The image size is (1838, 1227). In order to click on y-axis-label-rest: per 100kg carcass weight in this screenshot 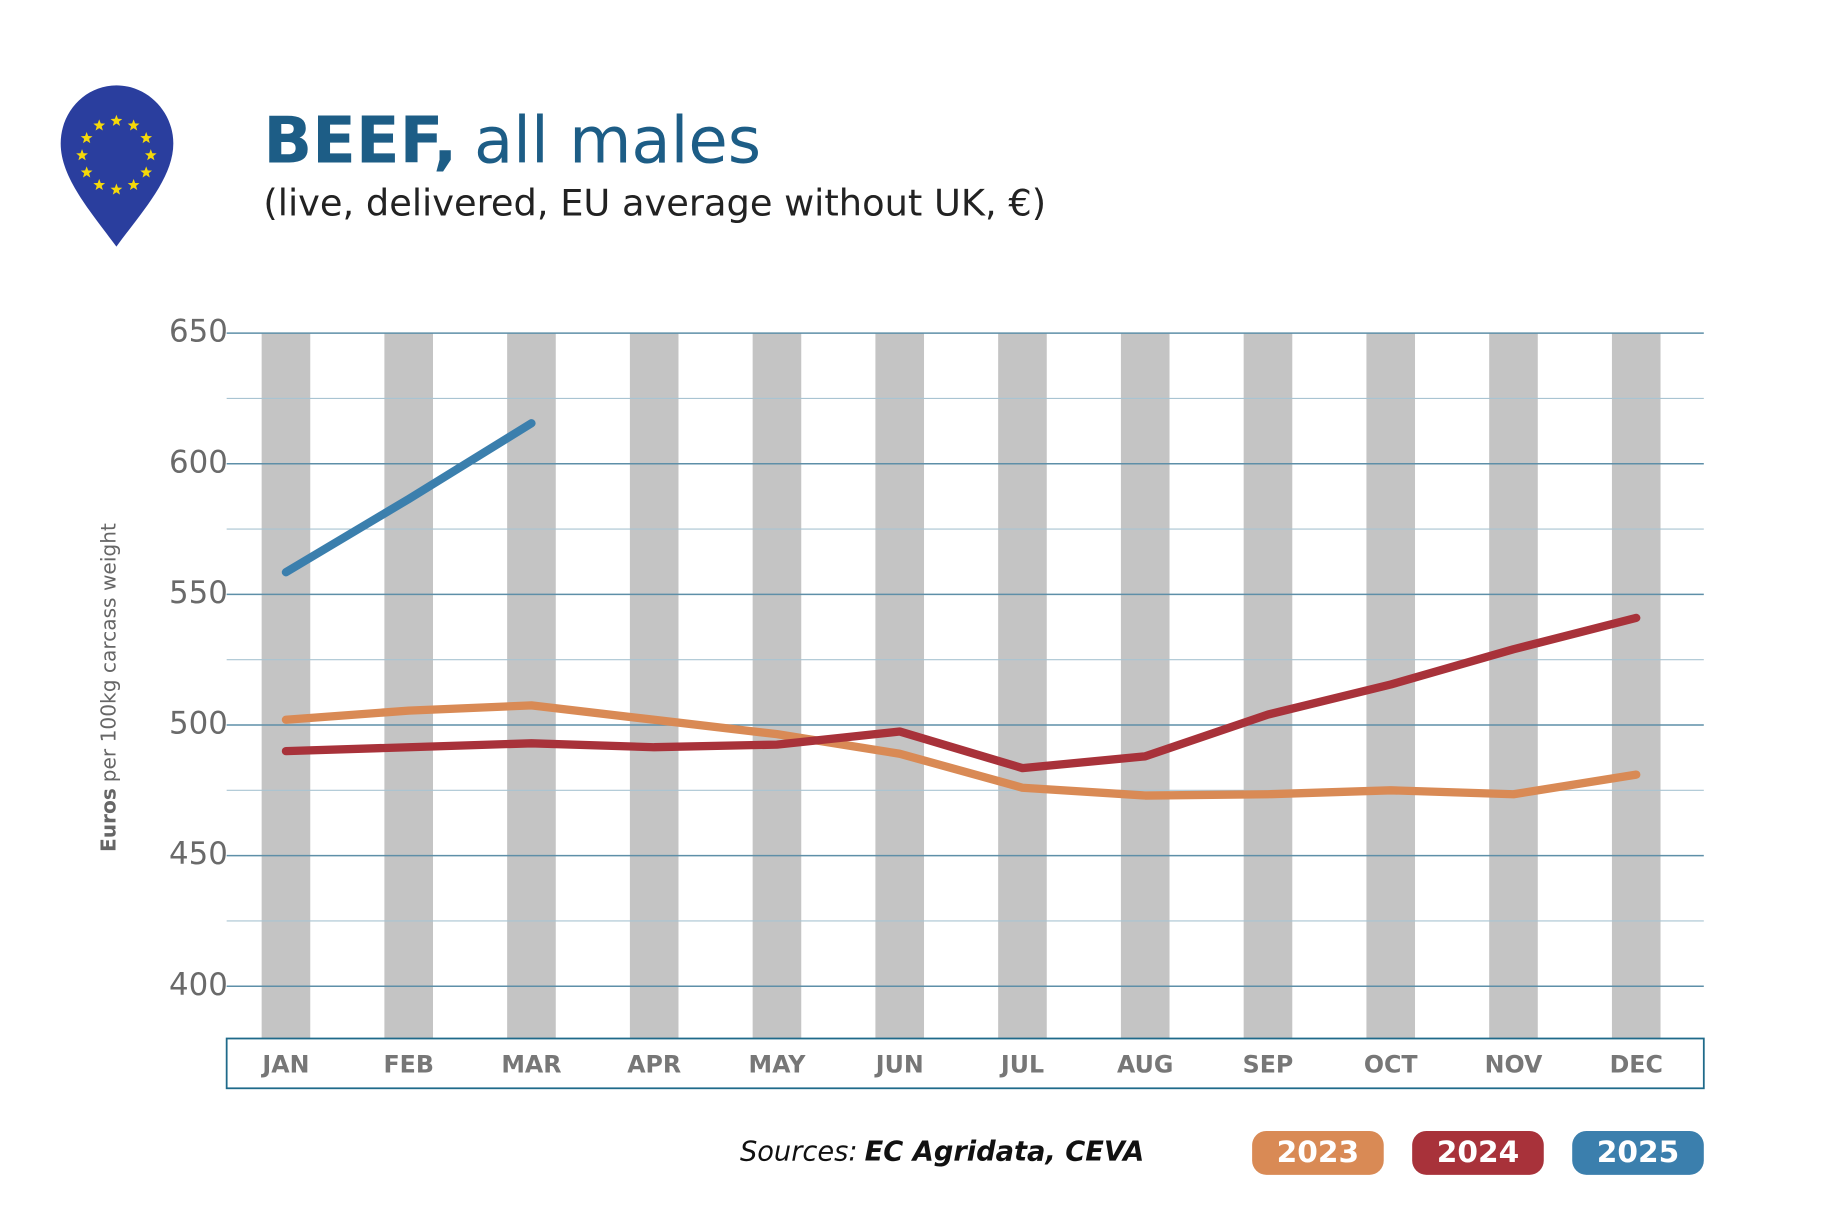, I will do `click(108, 652)`.